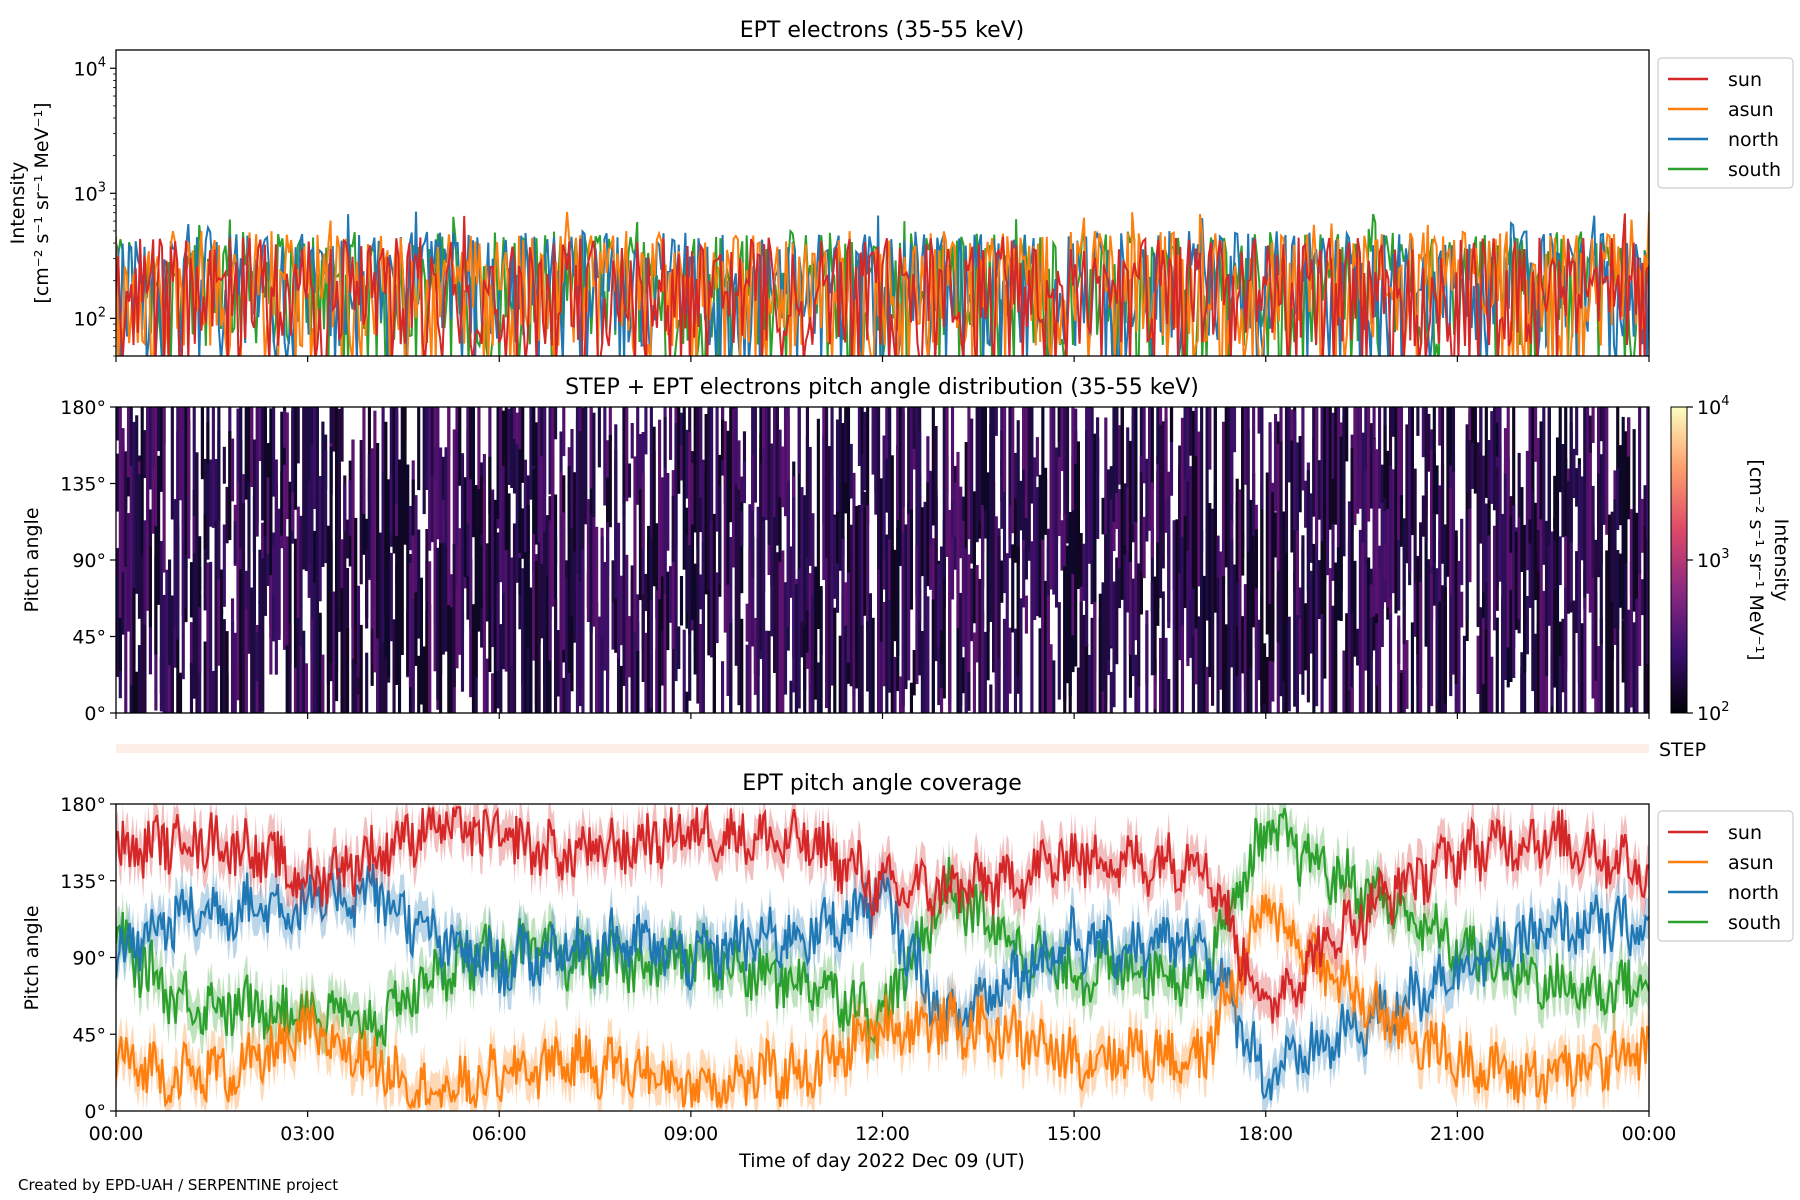 This screenshot has width=1800, height=1200. What do you see at coordinates (18, 203) in the screenshot?
I see `panel1-ylabel-line1: Intensity` at bounding box center [18, 203].